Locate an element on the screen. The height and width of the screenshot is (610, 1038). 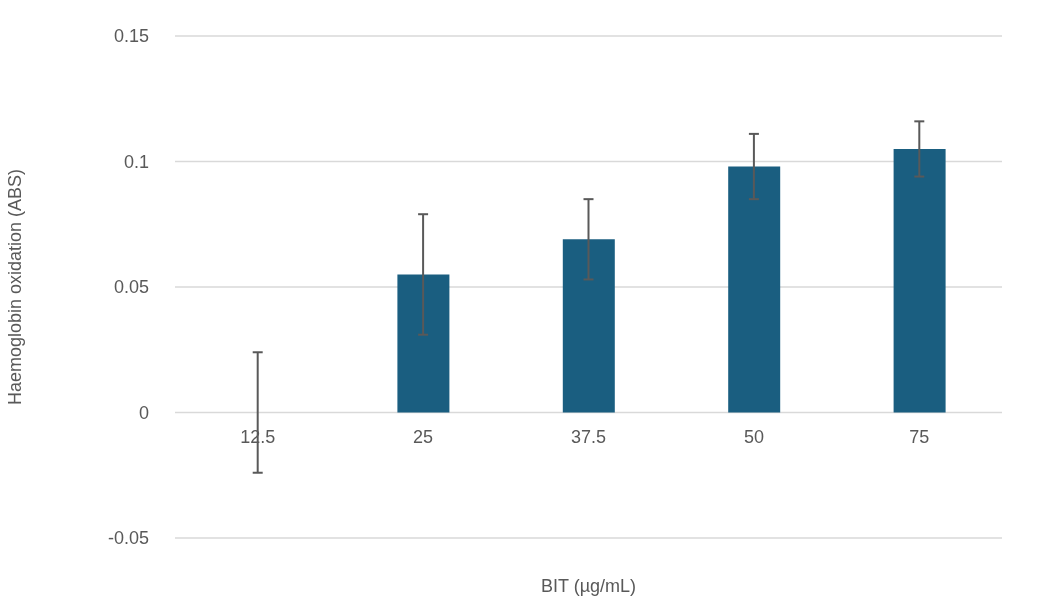
y-tick-label: 0 is located at coordinates (143, 412).